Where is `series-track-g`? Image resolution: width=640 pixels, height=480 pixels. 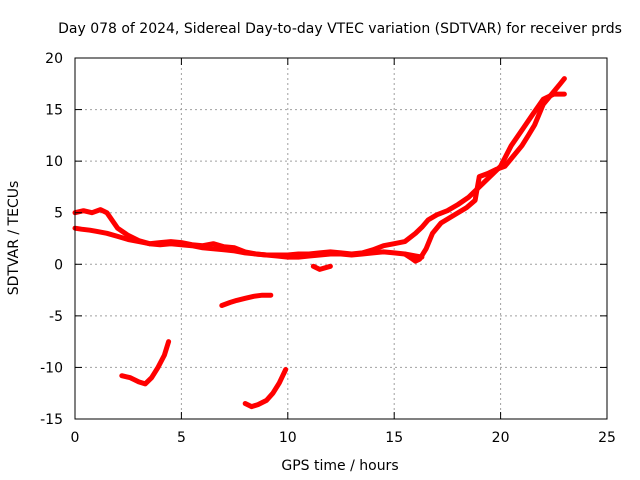 series-track-g is located at coordinates (265, 388).